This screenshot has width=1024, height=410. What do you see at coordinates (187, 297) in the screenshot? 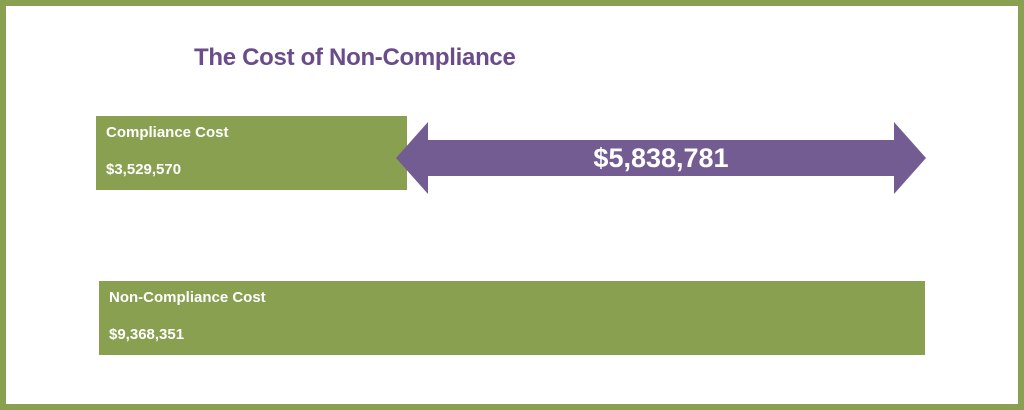
I see `bar-label-non-compliance-cost: Non-Compliance Cost` at bounding box center [187, 297].